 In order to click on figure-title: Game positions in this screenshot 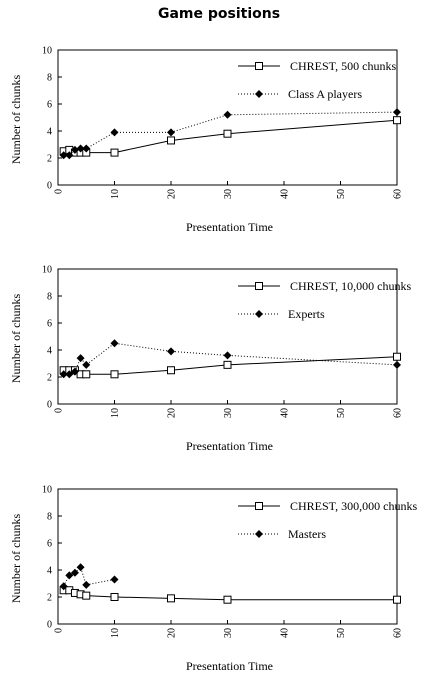, I will do `click(219, 14)`.